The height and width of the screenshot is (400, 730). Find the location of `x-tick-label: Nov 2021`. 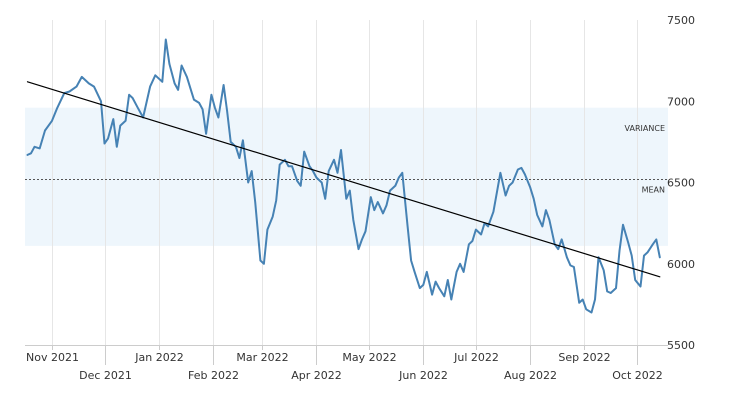

x-tick-label: Nov 2021 is located at coordinates (52, 357).